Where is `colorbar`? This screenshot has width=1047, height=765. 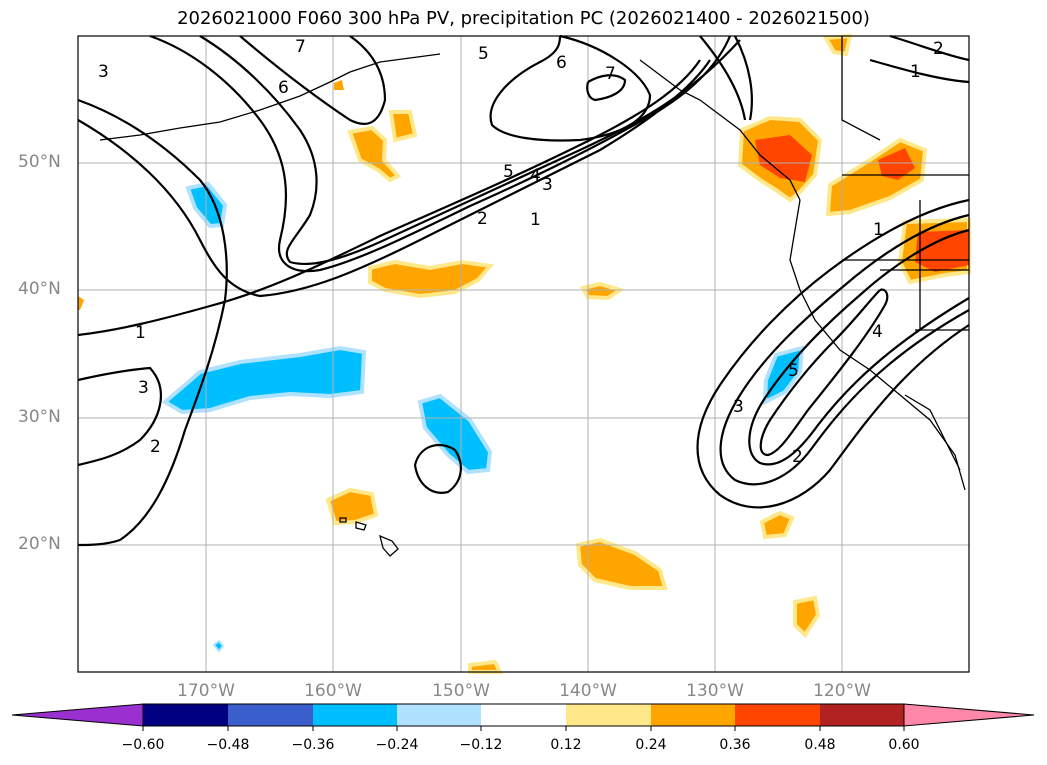
colorbar is located at coordinates (523, 717).